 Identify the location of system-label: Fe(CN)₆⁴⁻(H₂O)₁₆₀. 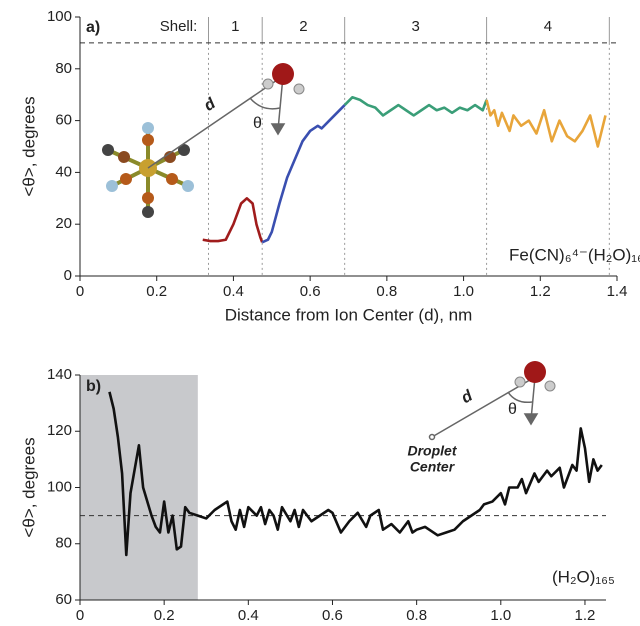
(574, 254).